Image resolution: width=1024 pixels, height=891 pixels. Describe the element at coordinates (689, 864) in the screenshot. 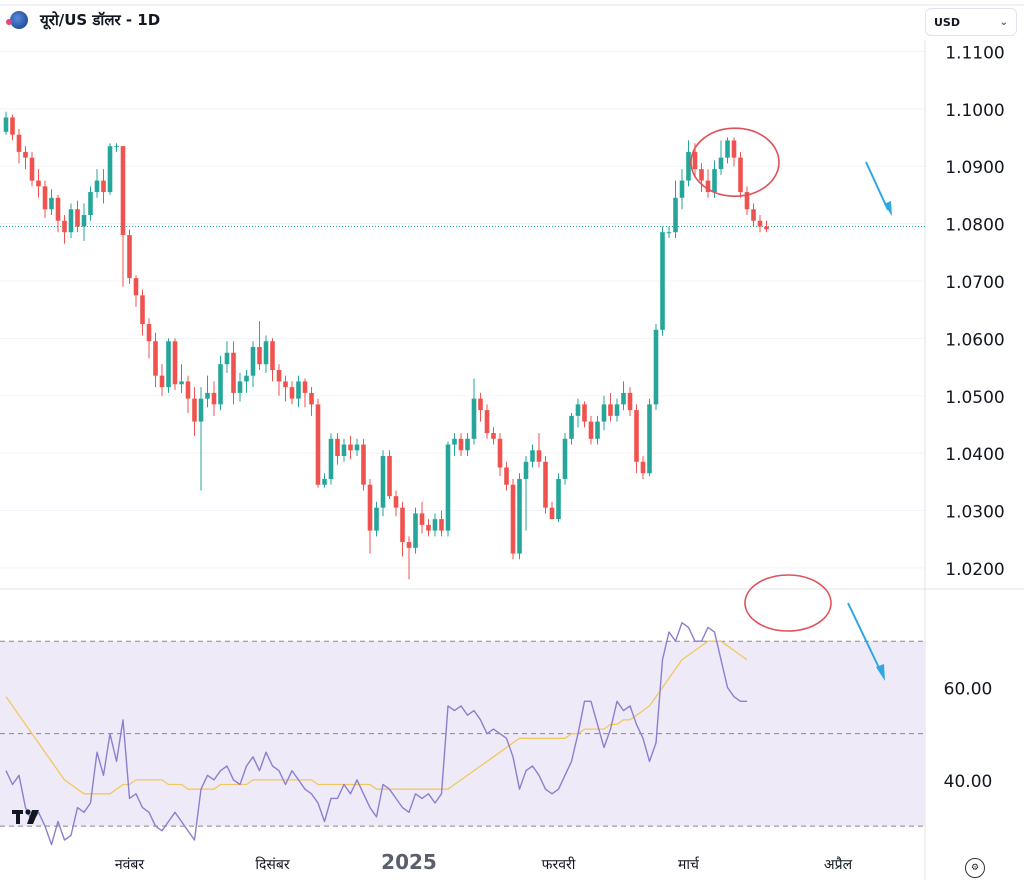

I see `time-axis-label: मार्च` at that location.